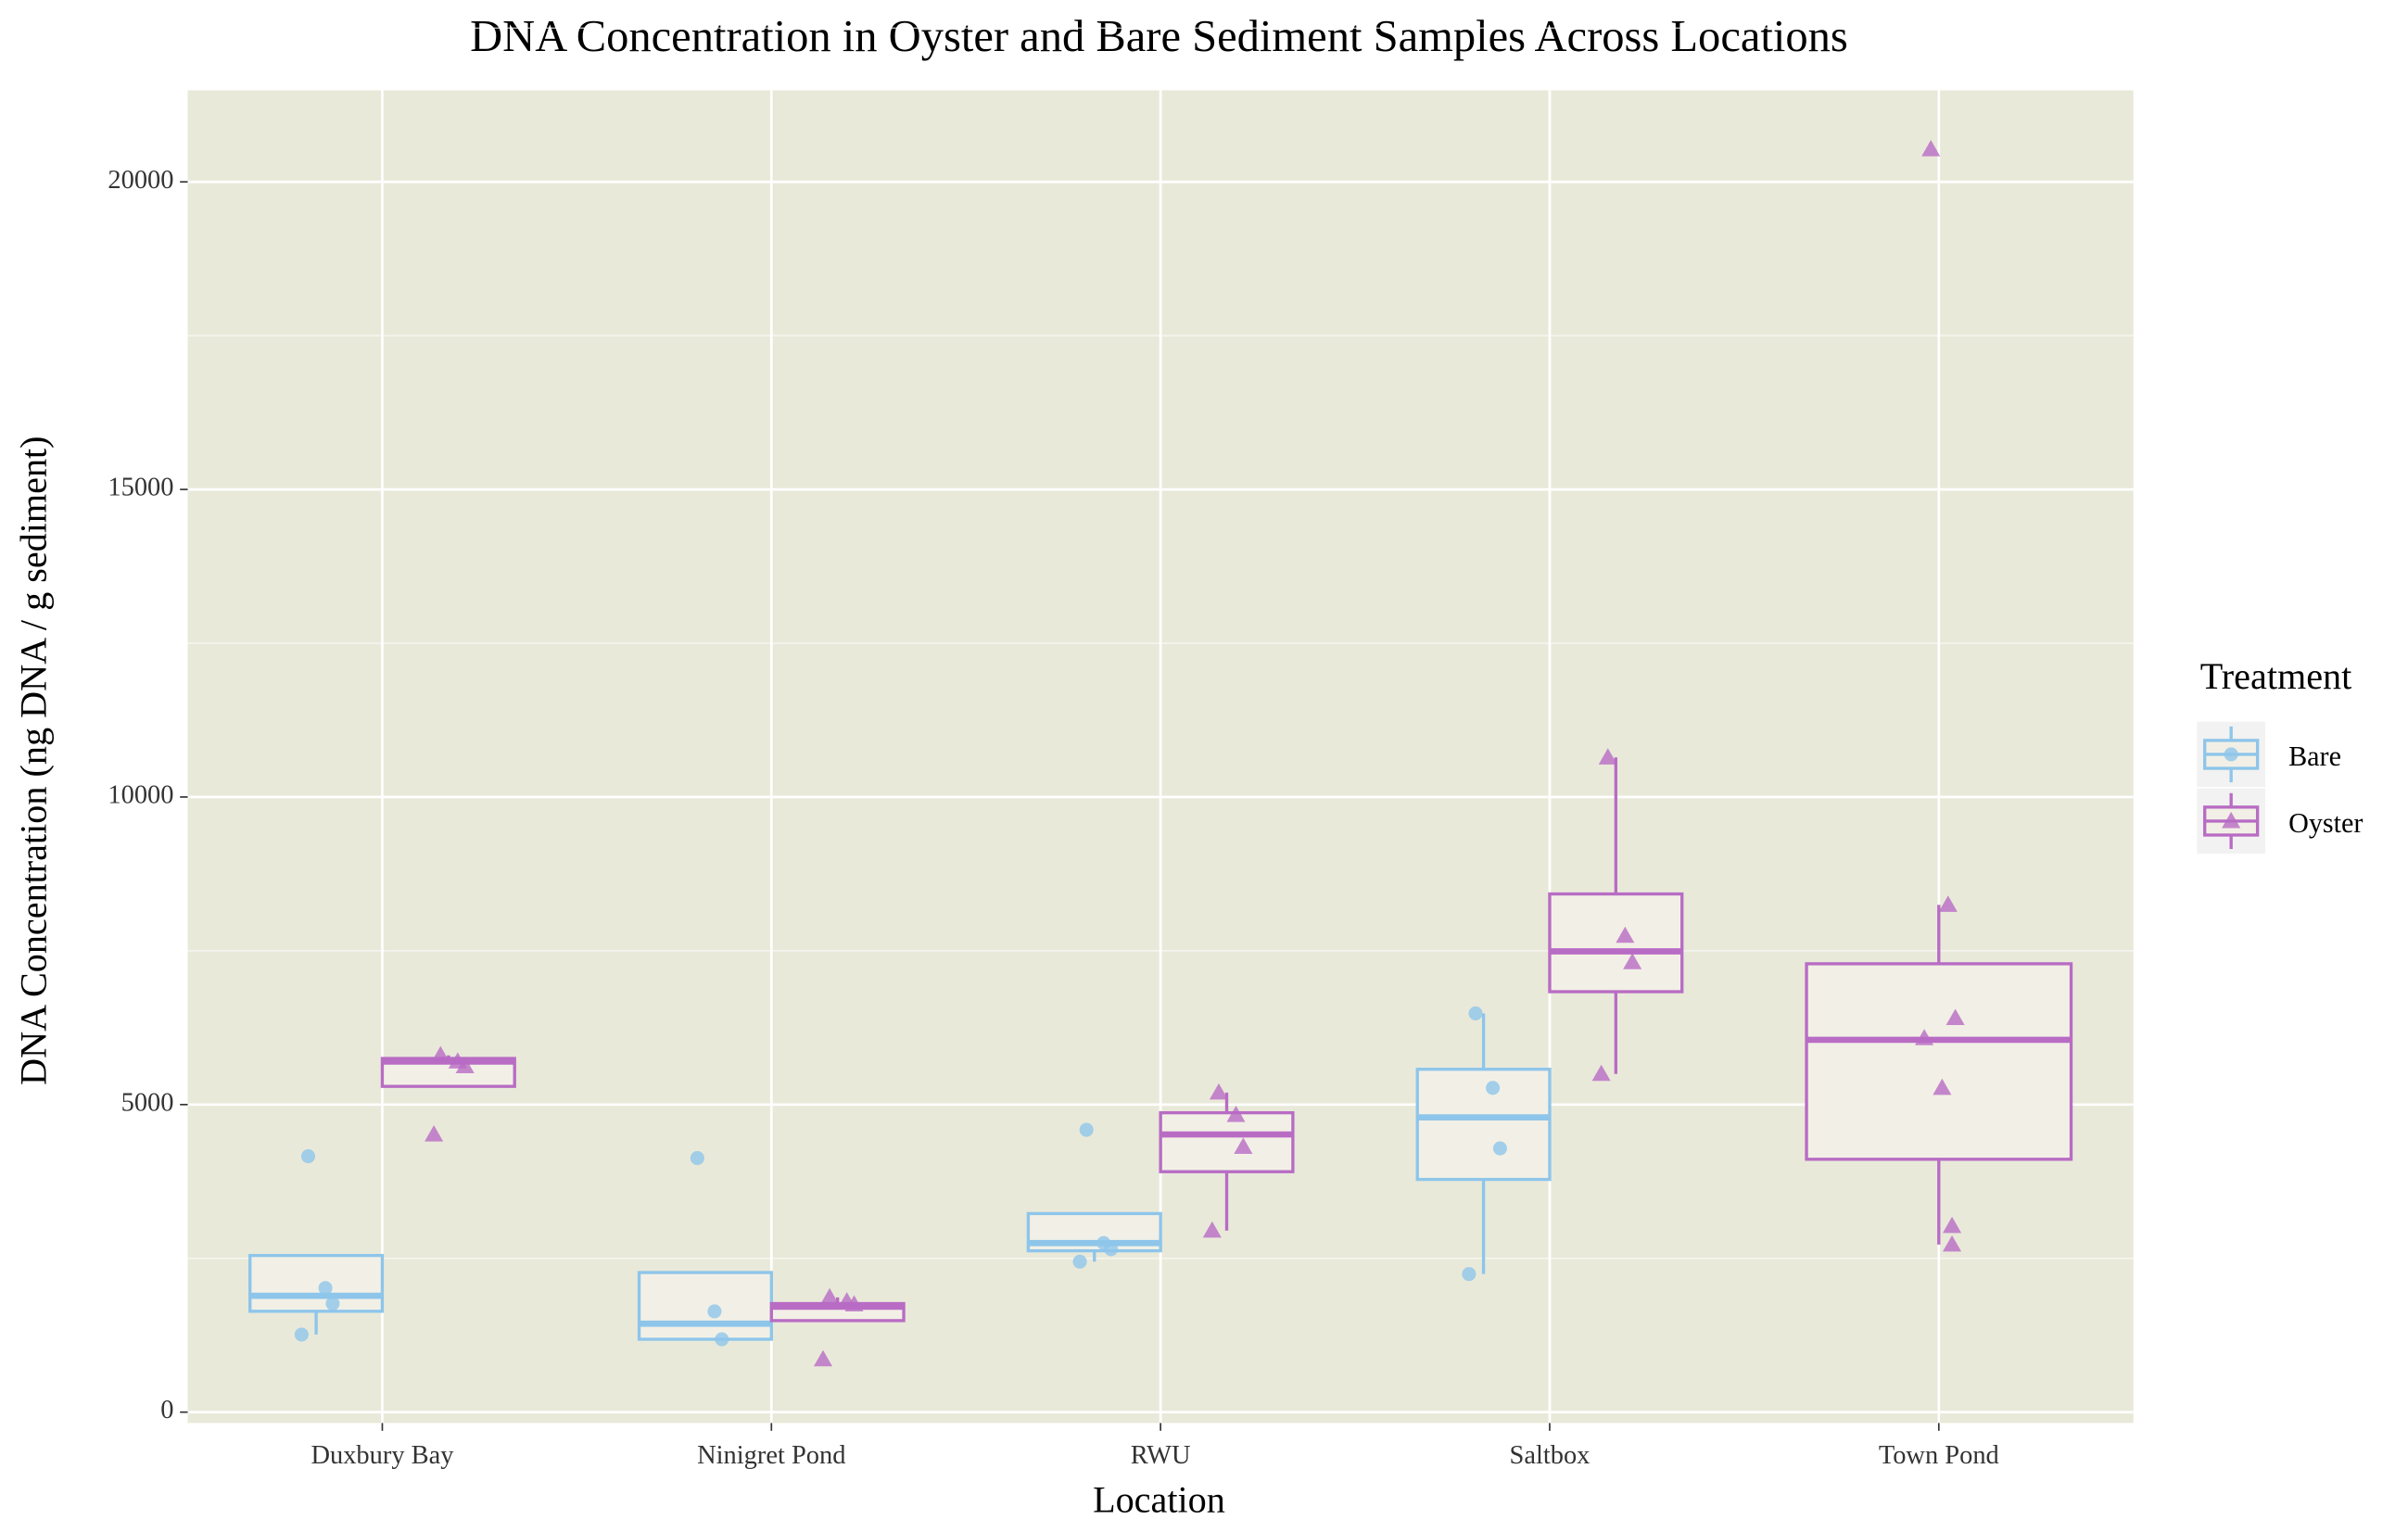 Image resolution: width=2408 pixels, height=1532 pixels. Describe the element at coordinates (1159, 1500) in the screenshot. I see `x-axis-title: Location` at that location.